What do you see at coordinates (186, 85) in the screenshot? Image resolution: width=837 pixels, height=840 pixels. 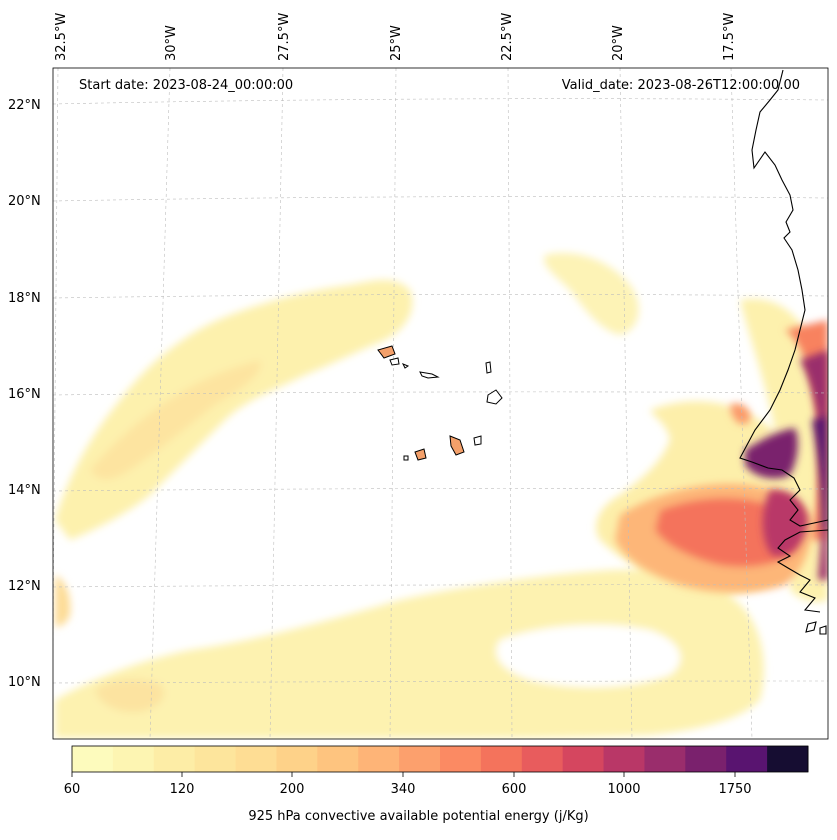 I see `start-date-label: Start date: 2023-08-24_00:00:00` at bounding box center [186, 85].